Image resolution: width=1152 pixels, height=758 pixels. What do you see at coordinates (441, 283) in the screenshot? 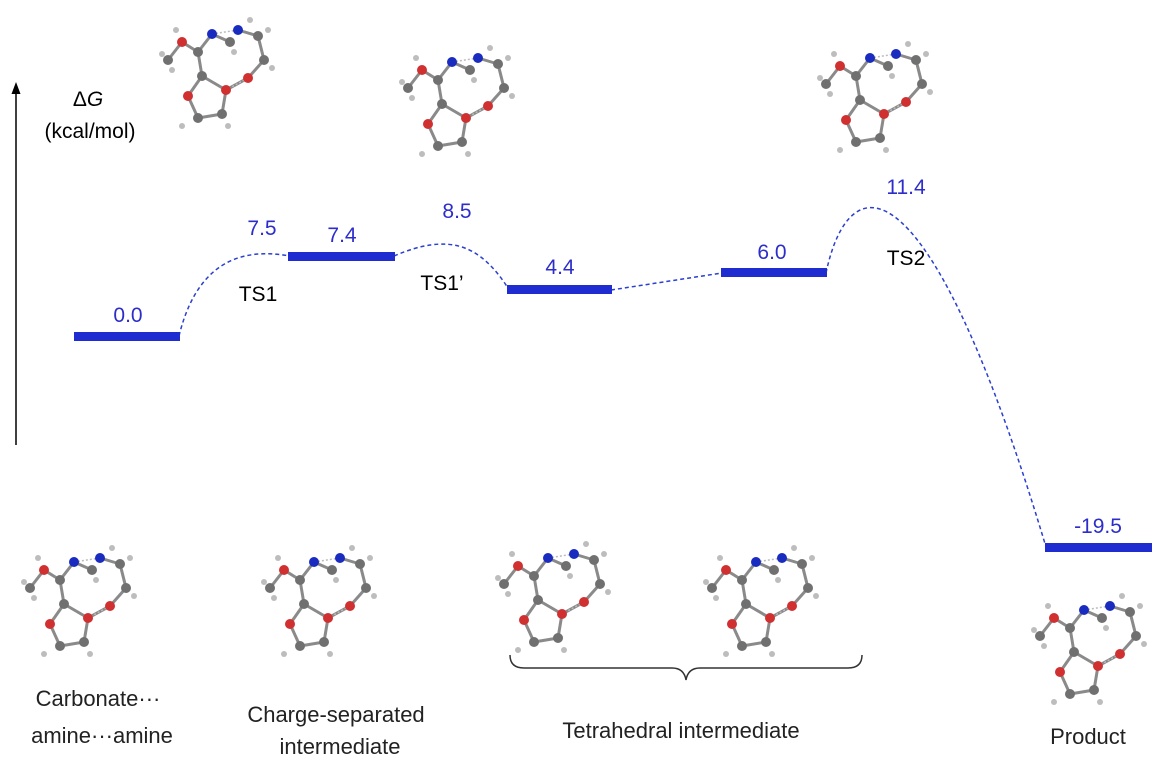
I see `ts-label-ts1-prime: TS1’` at bounding box center [441, 283].